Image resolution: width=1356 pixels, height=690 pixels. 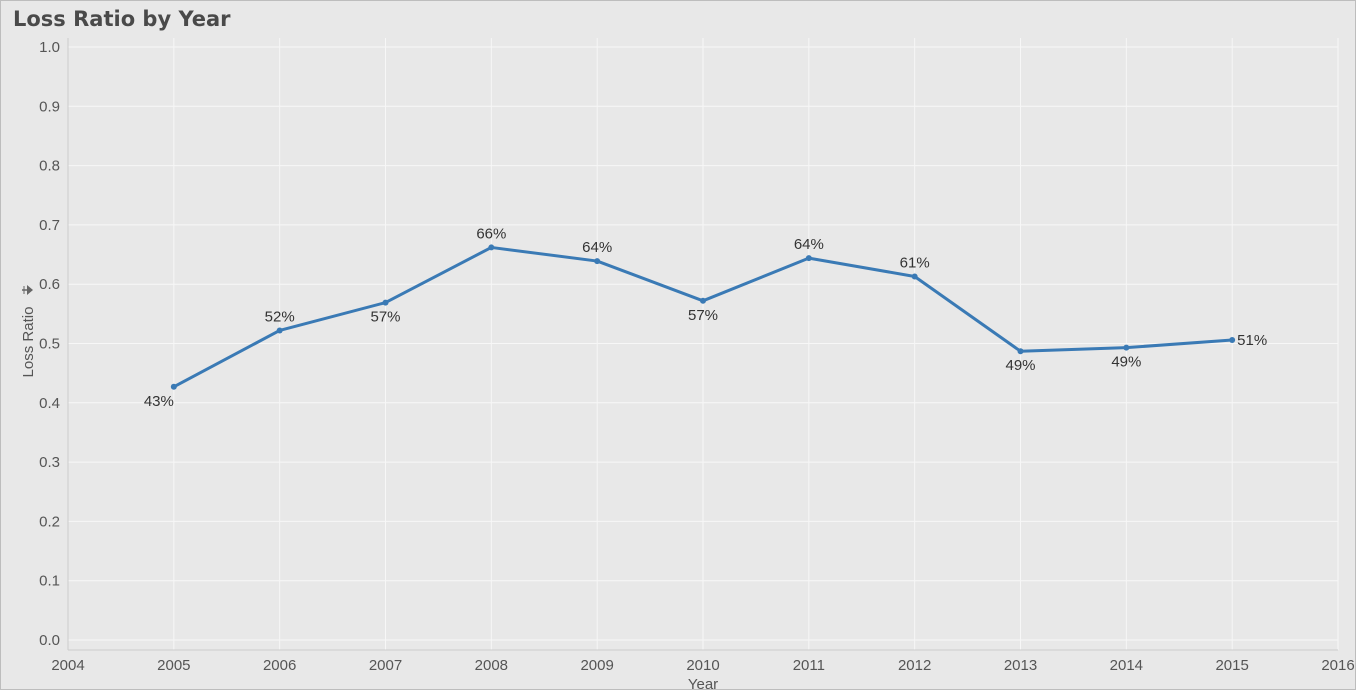 I want to click on x-axis-label: Year, so click(x=703, y=683).